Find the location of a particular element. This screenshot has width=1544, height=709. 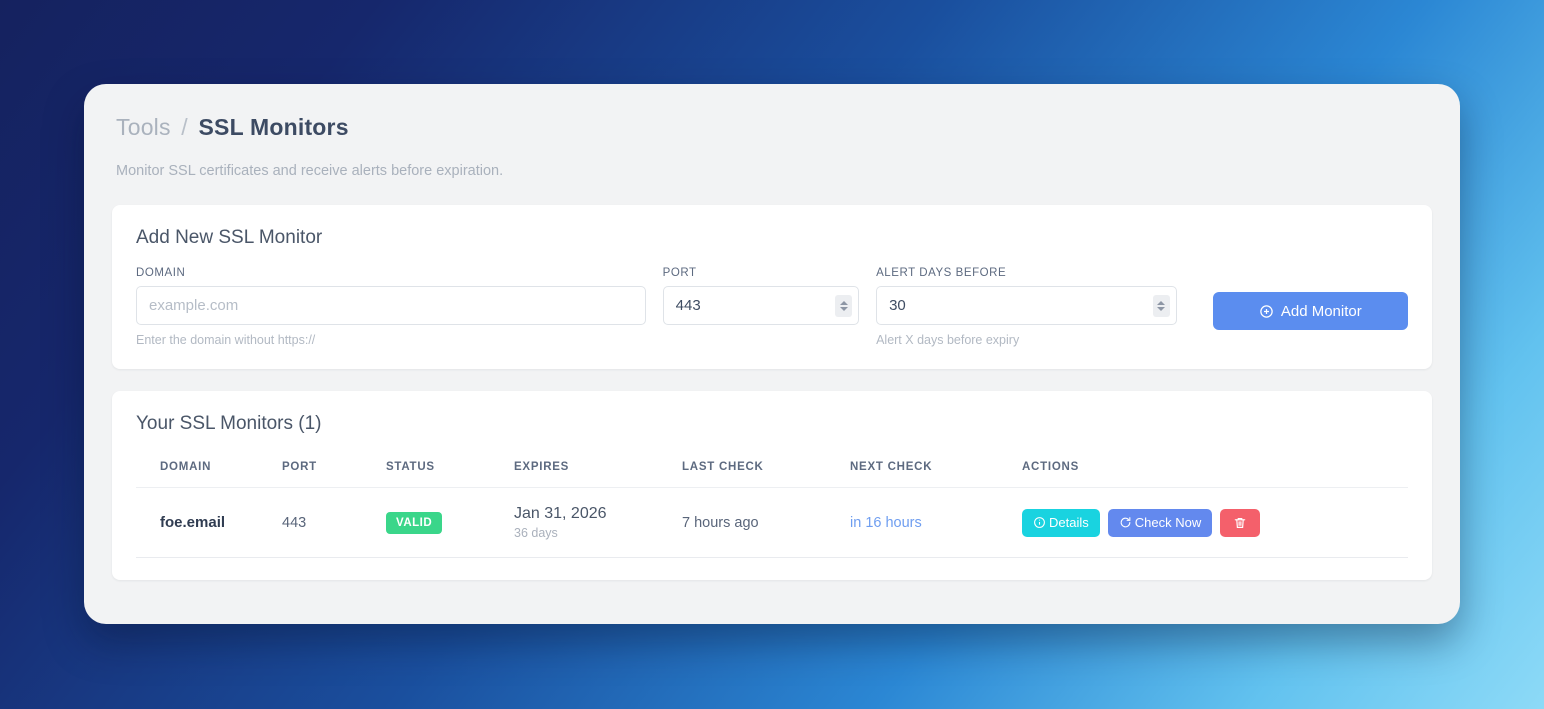

cell-port: 443 is located at coordinates (334, 522).